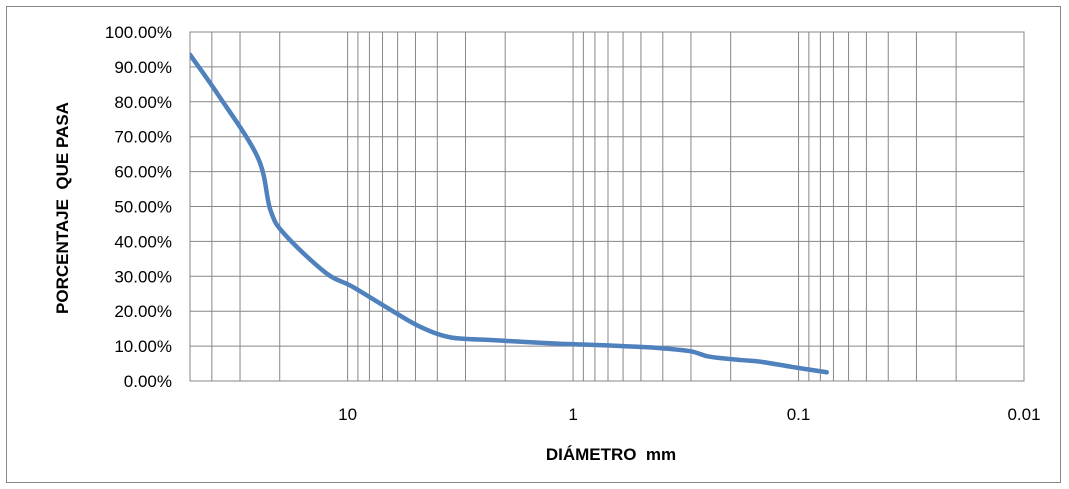 The image size is (1069, 489). What do you see at coordinates (347, 414) in the screenshot?
I see `x-tick-label: 10` at bounding box center [347, 414].